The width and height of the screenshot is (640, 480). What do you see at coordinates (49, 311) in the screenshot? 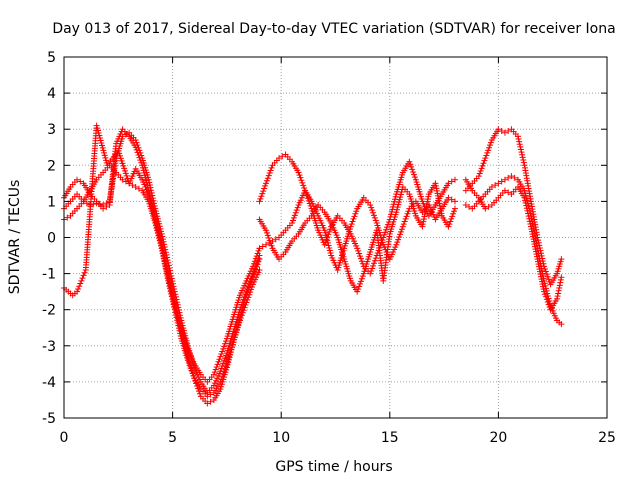
I see `y-tick-label: -2` at bounding box center [49, 311].